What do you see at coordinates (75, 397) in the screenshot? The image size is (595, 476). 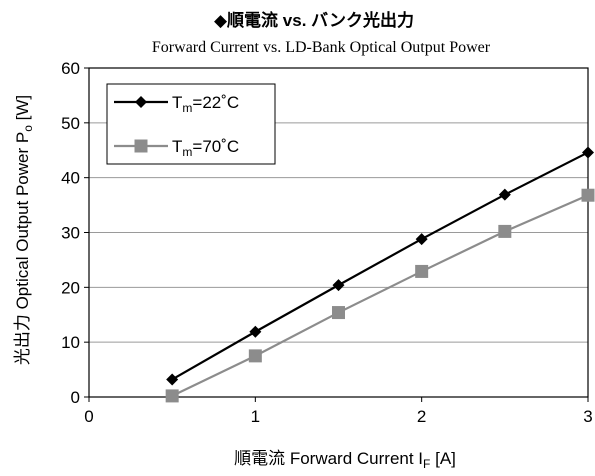 I see `y-tick-label: 0` at bounding box center [75, 397].